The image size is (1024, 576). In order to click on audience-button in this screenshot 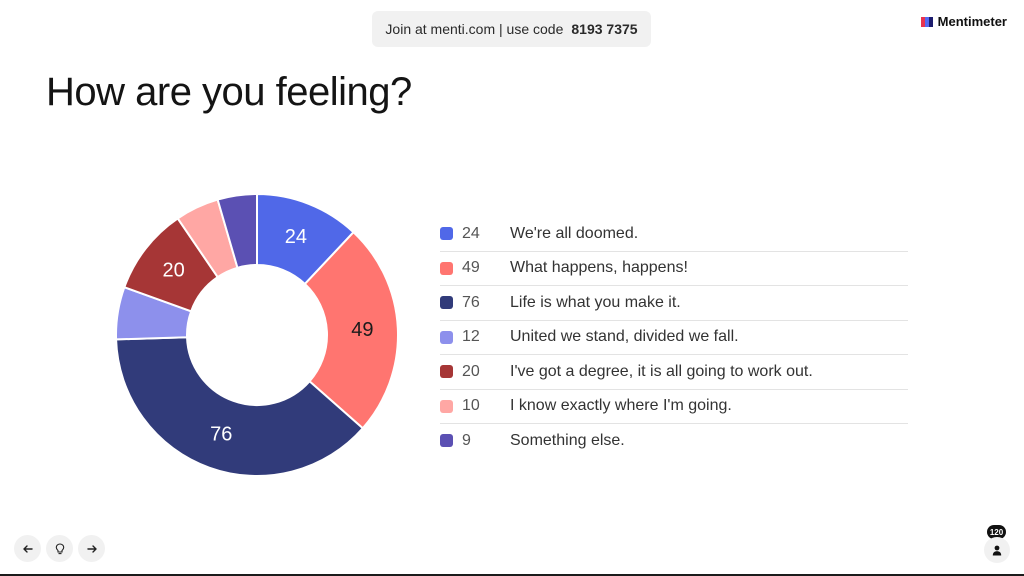, I will do `click(997, 550)`.